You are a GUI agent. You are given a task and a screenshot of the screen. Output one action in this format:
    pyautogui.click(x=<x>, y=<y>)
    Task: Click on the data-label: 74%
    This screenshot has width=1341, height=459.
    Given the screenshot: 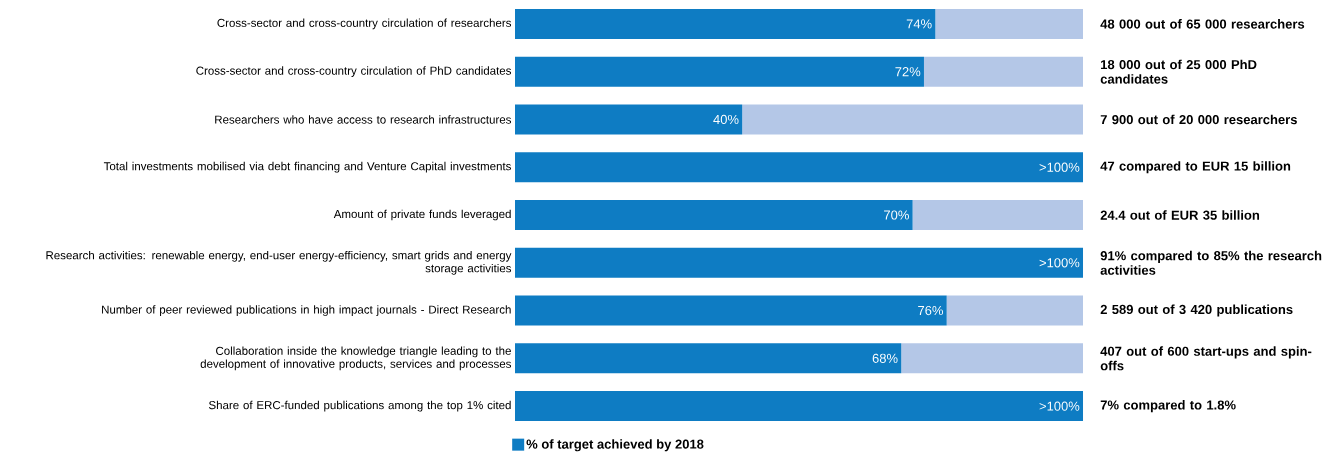 What is the action you would take?
    pyautogui.click(x=919, y=24)
    